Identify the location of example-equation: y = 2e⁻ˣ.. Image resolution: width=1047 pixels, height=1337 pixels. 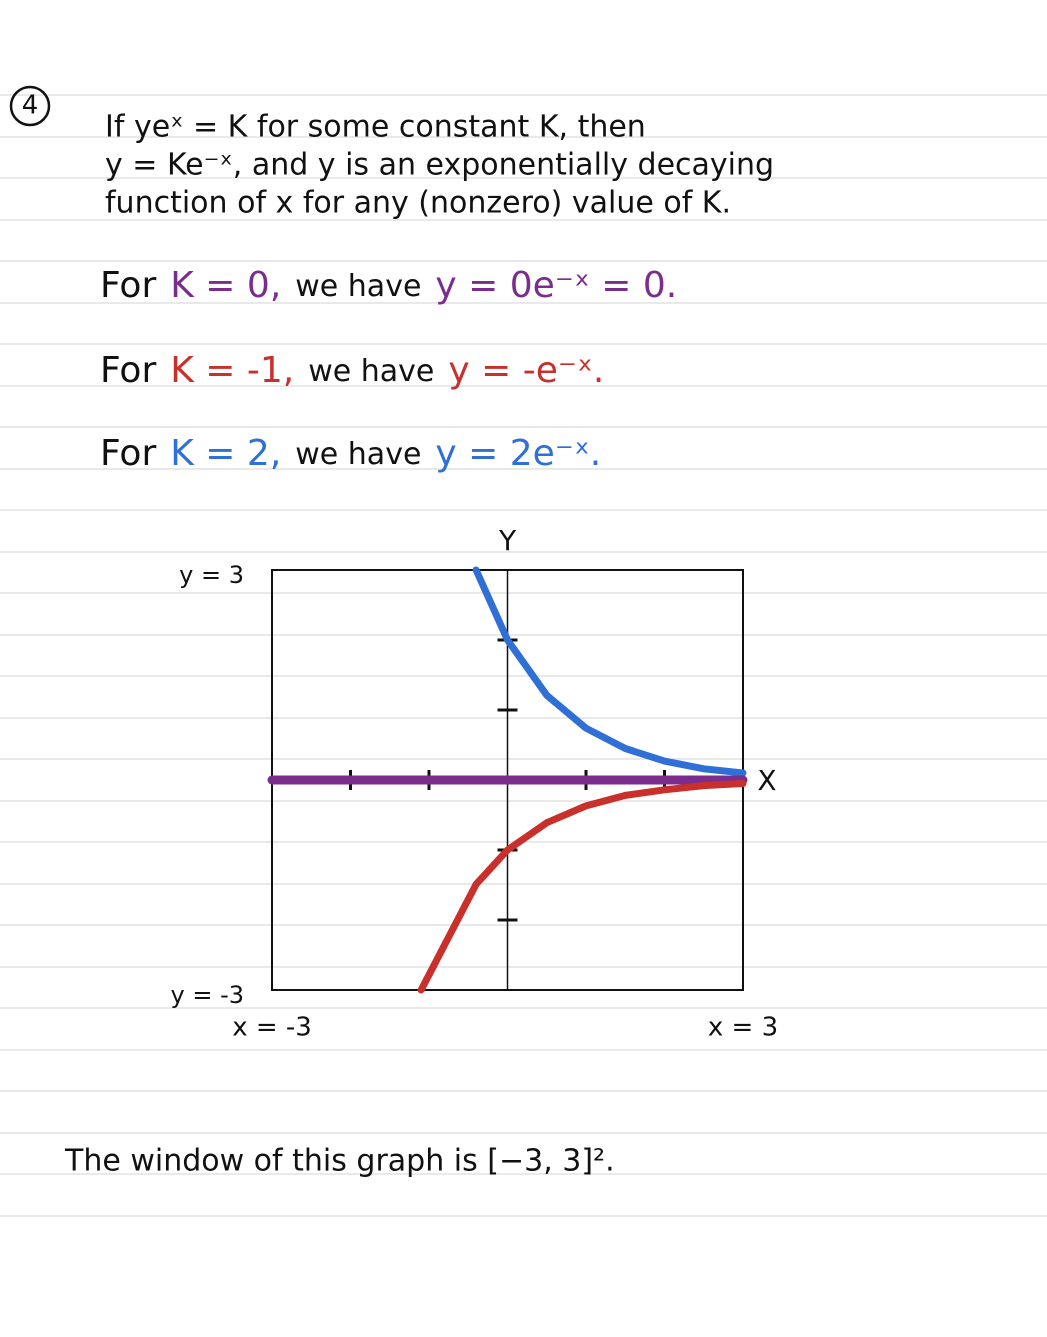
(518, 453).